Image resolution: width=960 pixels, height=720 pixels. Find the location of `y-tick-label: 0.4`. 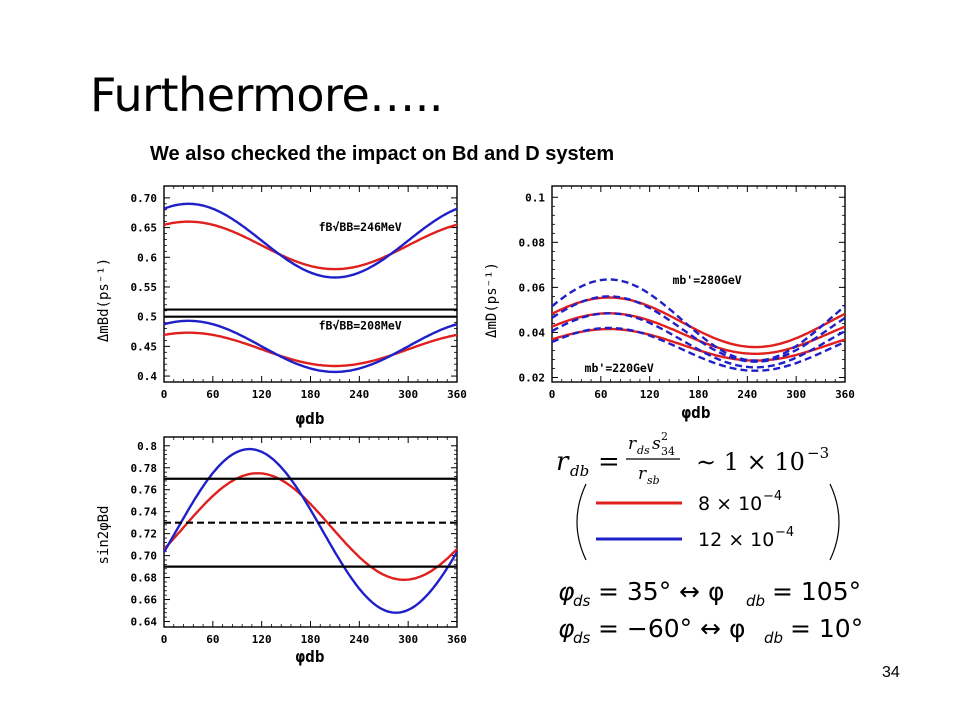

y-tick-label: 0.4 is located at coordinates (147, 376).